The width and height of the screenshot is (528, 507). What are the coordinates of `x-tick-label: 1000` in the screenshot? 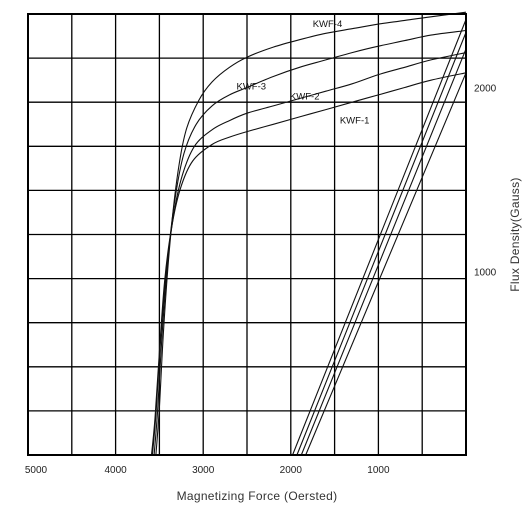 It's located at (378, 470).